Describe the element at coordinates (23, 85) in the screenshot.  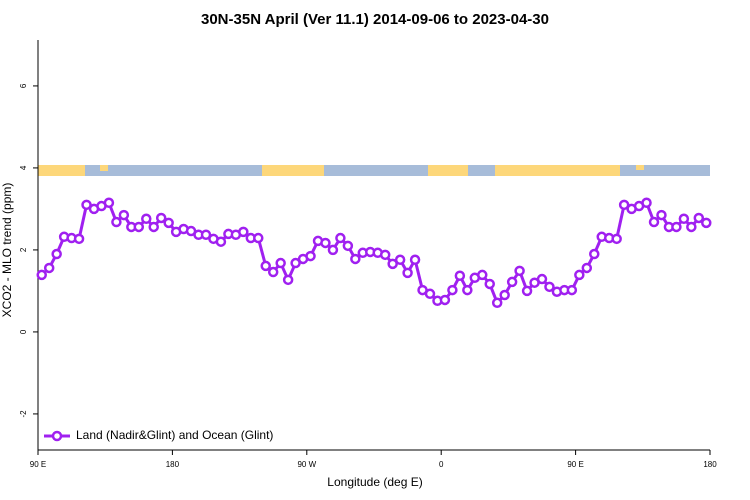
I see `y-tick-label: 6` at that location.